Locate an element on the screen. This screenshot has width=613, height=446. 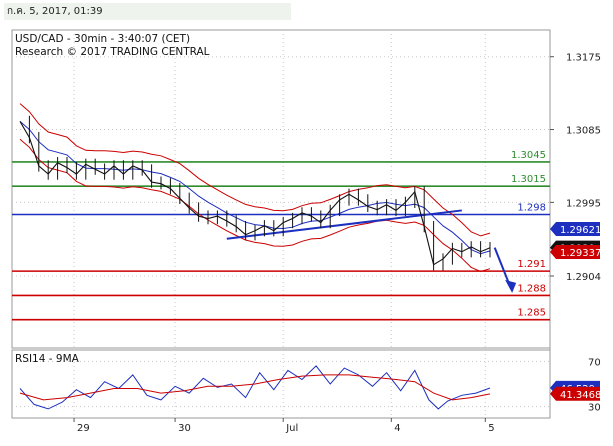
x-tick-label: 30 is located at coordinates (184, 428).